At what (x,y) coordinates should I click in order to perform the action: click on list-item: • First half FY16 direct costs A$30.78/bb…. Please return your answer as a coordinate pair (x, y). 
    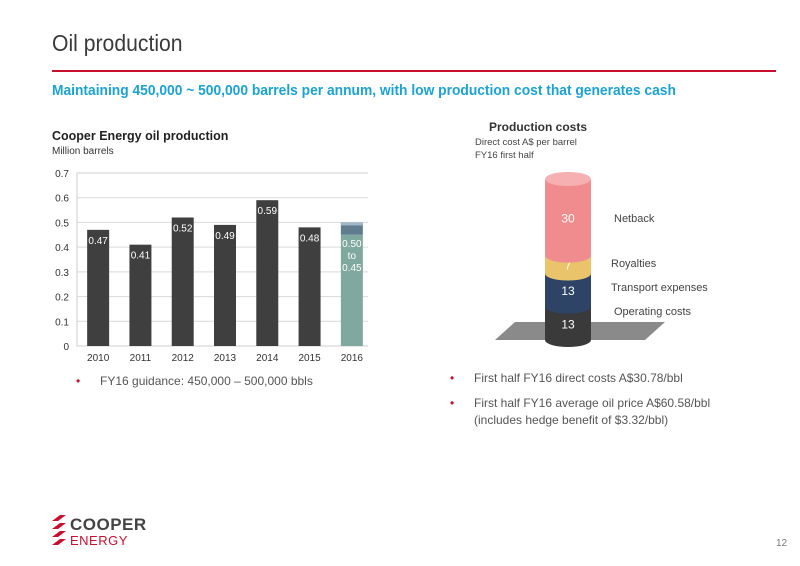
    Looking at the image, I should click on (595, 378).